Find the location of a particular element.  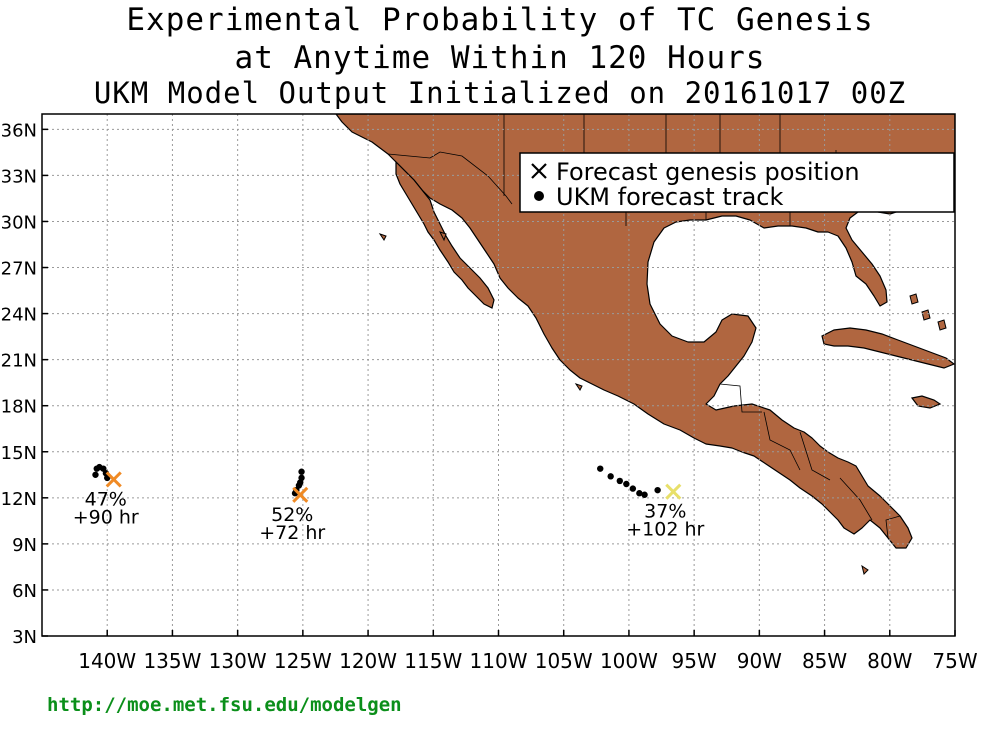

y-tick-label: 15N is located at coordinates (19, 453).